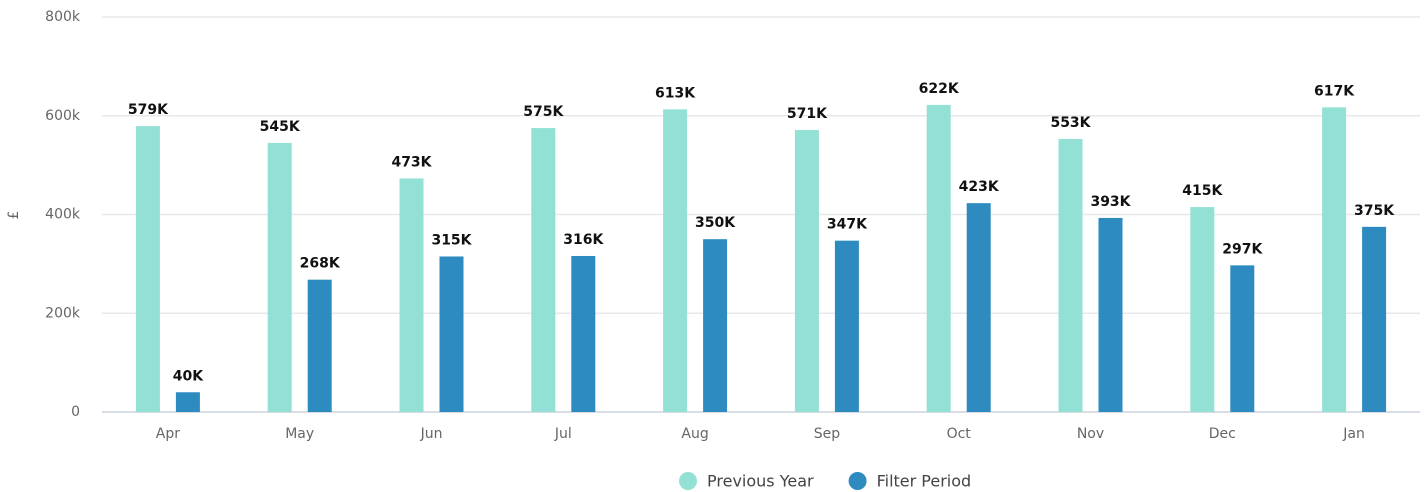 The image size is (1427, 492). Describe the element at coordinates (847, 225) in the screenshot. I see `data-label: 347K` at that location.